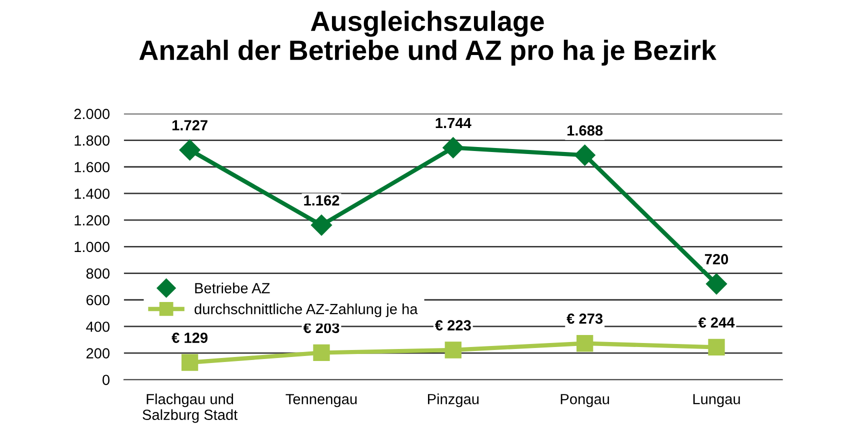 Image resolution: width=855 pixels, height=429 pixels. Describe the element at coordinates (322, 200) in the screenshot. I see `data-label: 1.162` at that location.